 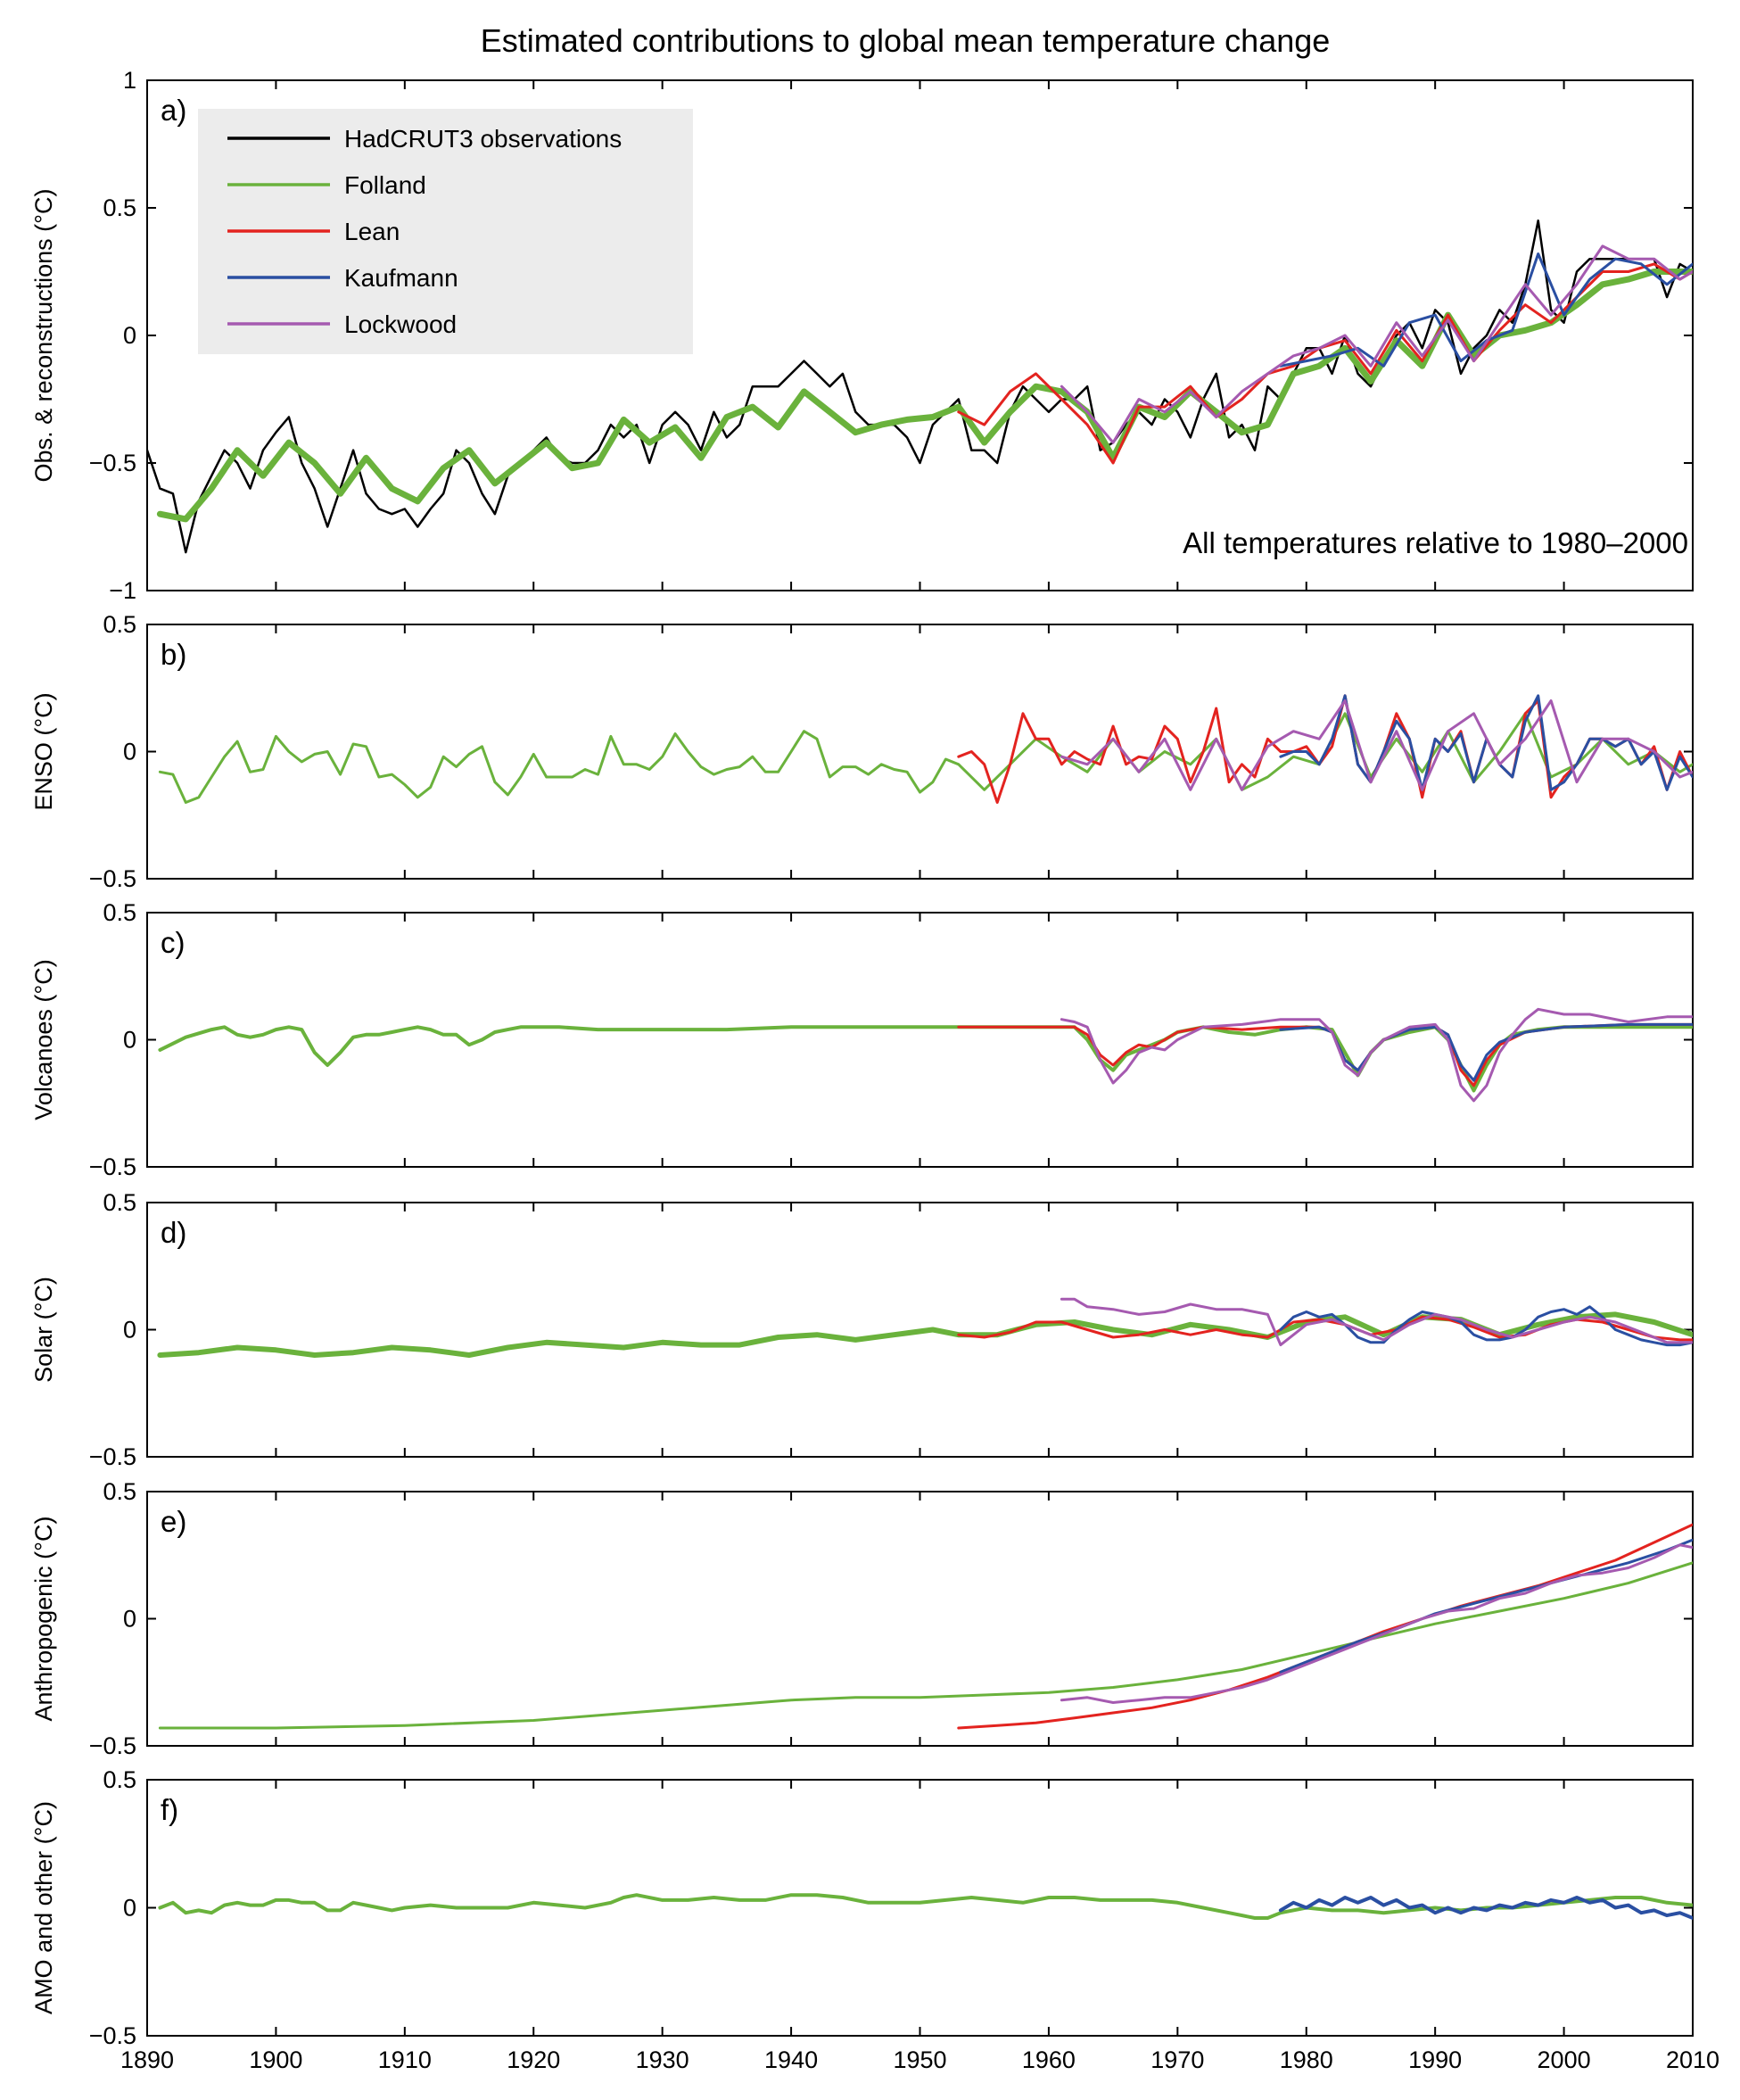 I want to click on annotation: All temperatures relative to 1980–2000, so click(x=1435, y=542).